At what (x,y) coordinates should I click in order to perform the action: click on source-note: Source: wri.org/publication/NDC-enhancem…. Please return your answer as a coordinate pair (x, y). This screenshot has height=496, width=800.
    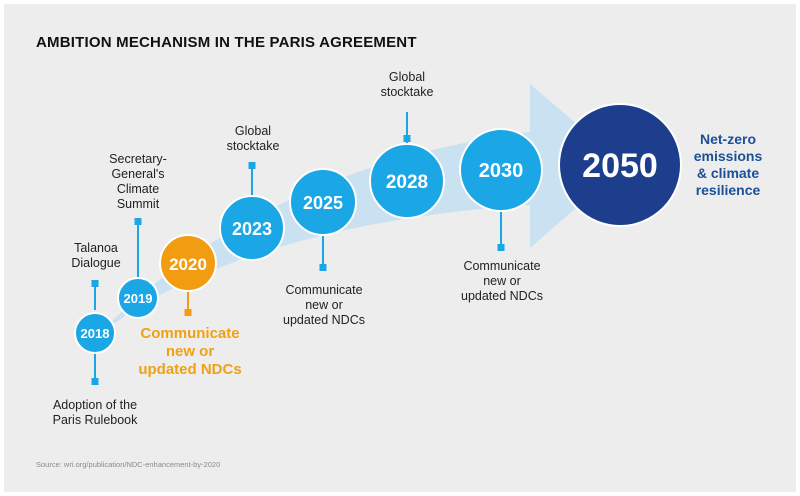
    Looking at the image, I should click on (128, 464).